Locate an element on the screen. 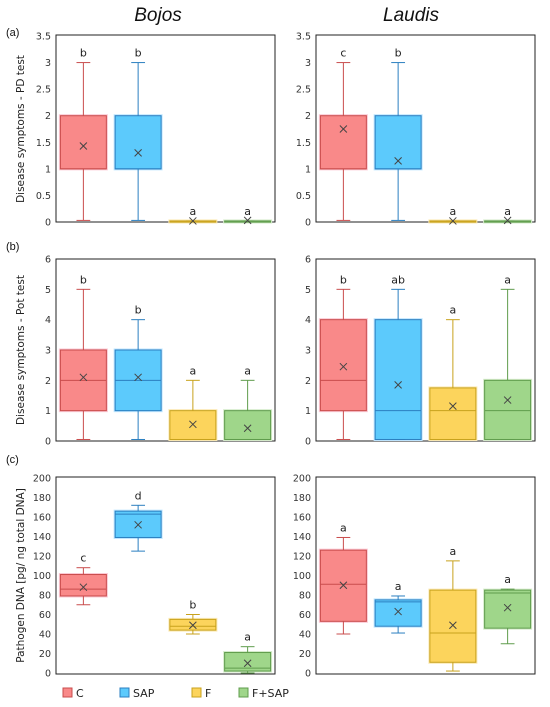  y-tick-label: 3.5 is located at coordinates (303, 37).